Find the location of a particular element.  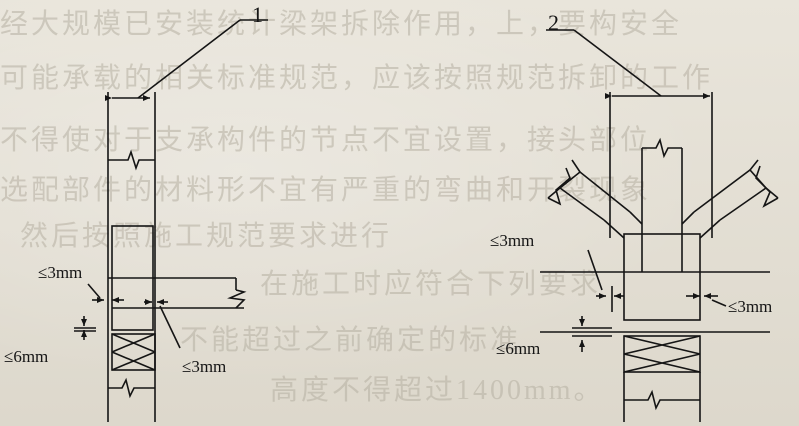

callout-1-leader is located at coordinates (189, 59).